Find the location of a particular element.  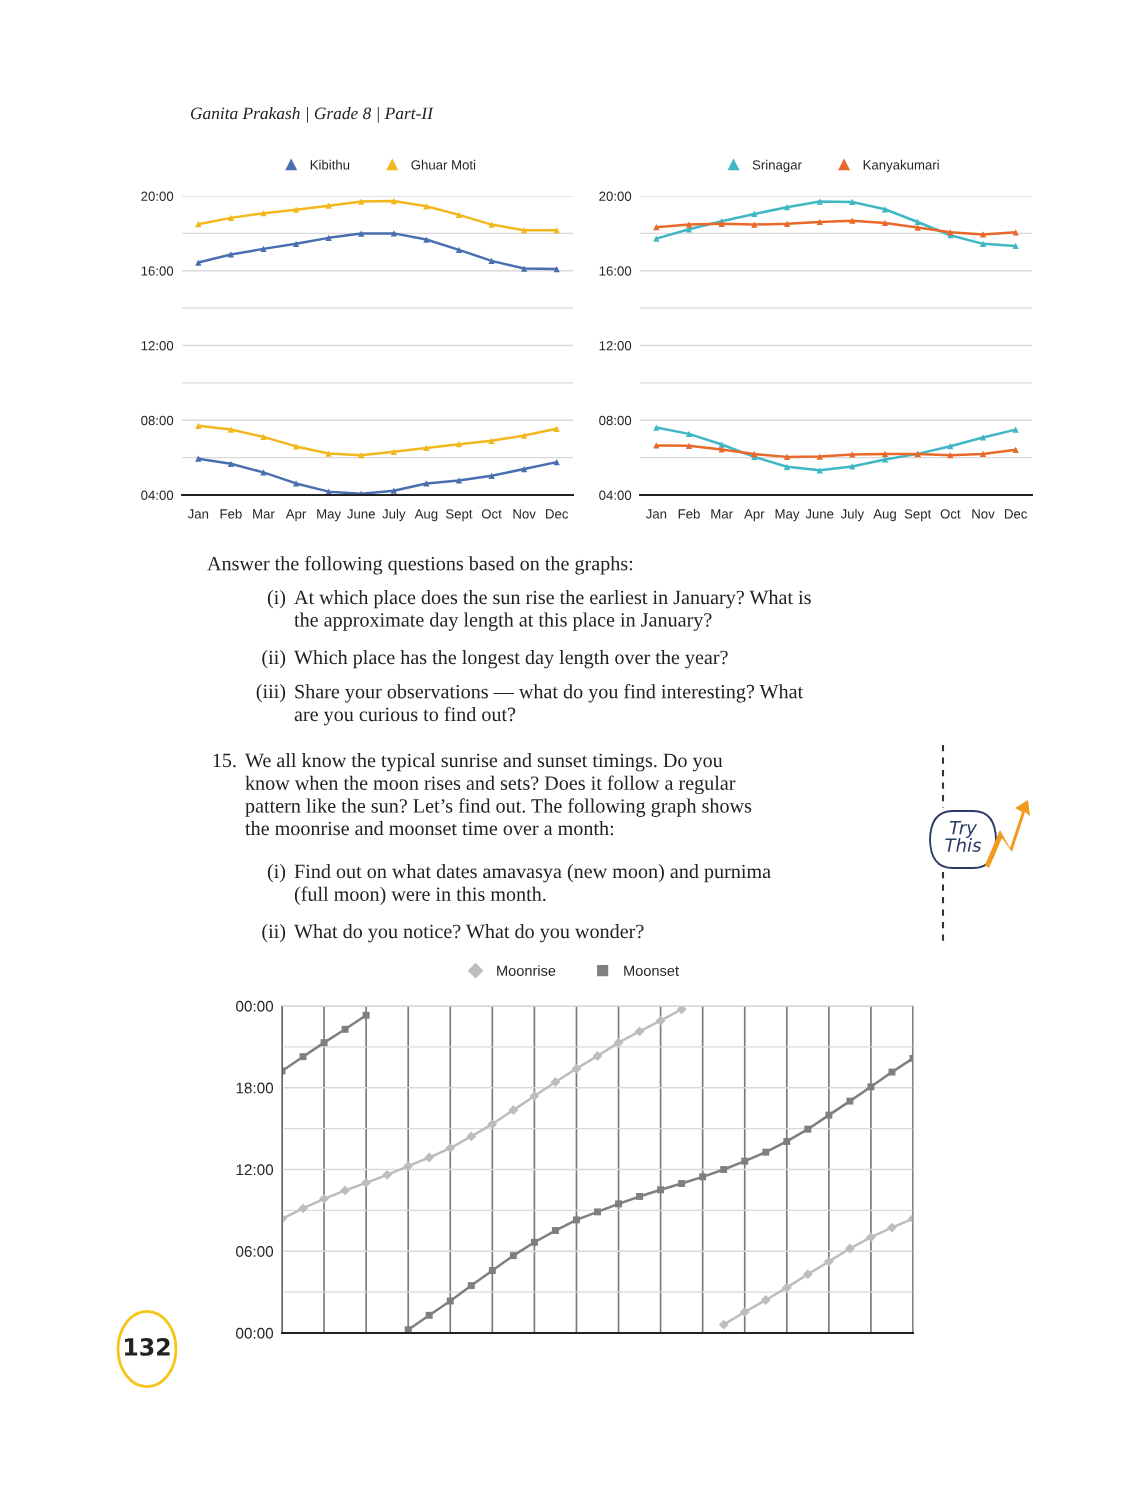

legend-label: Ghuar Moti is located at coordinates (443, 164).